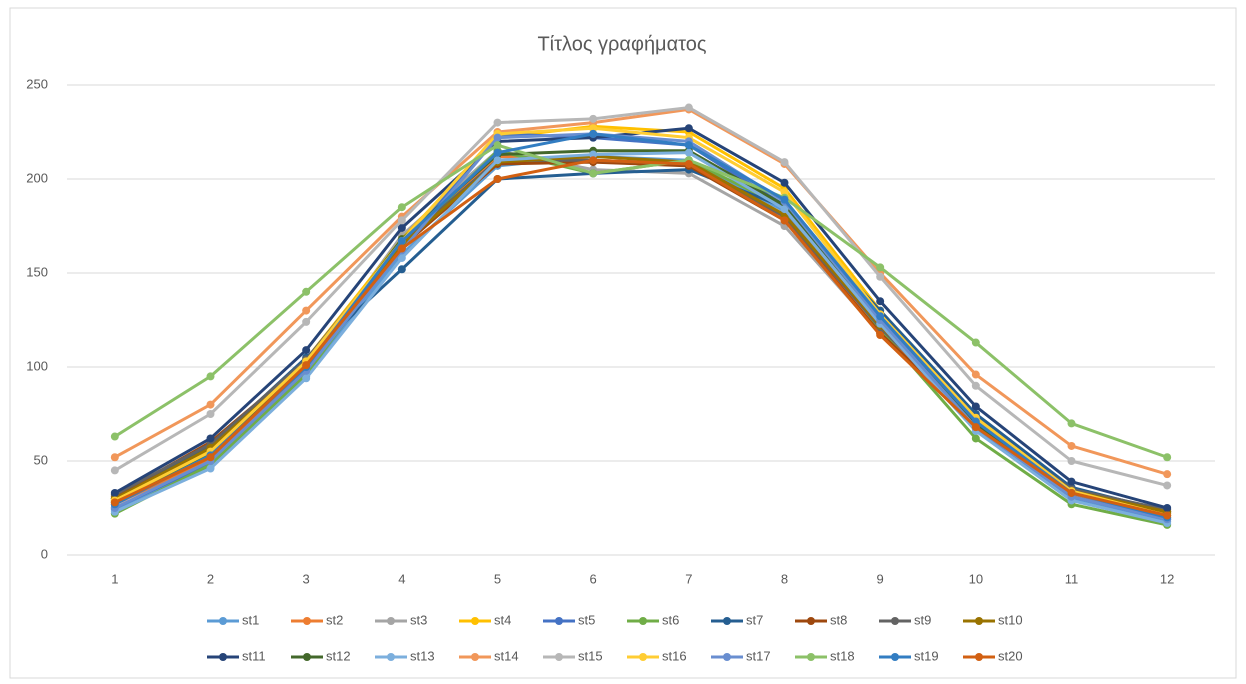 The width and height of the screenshot is (1246, 684). I want to click on legend-label: st12, so click(338, 655).